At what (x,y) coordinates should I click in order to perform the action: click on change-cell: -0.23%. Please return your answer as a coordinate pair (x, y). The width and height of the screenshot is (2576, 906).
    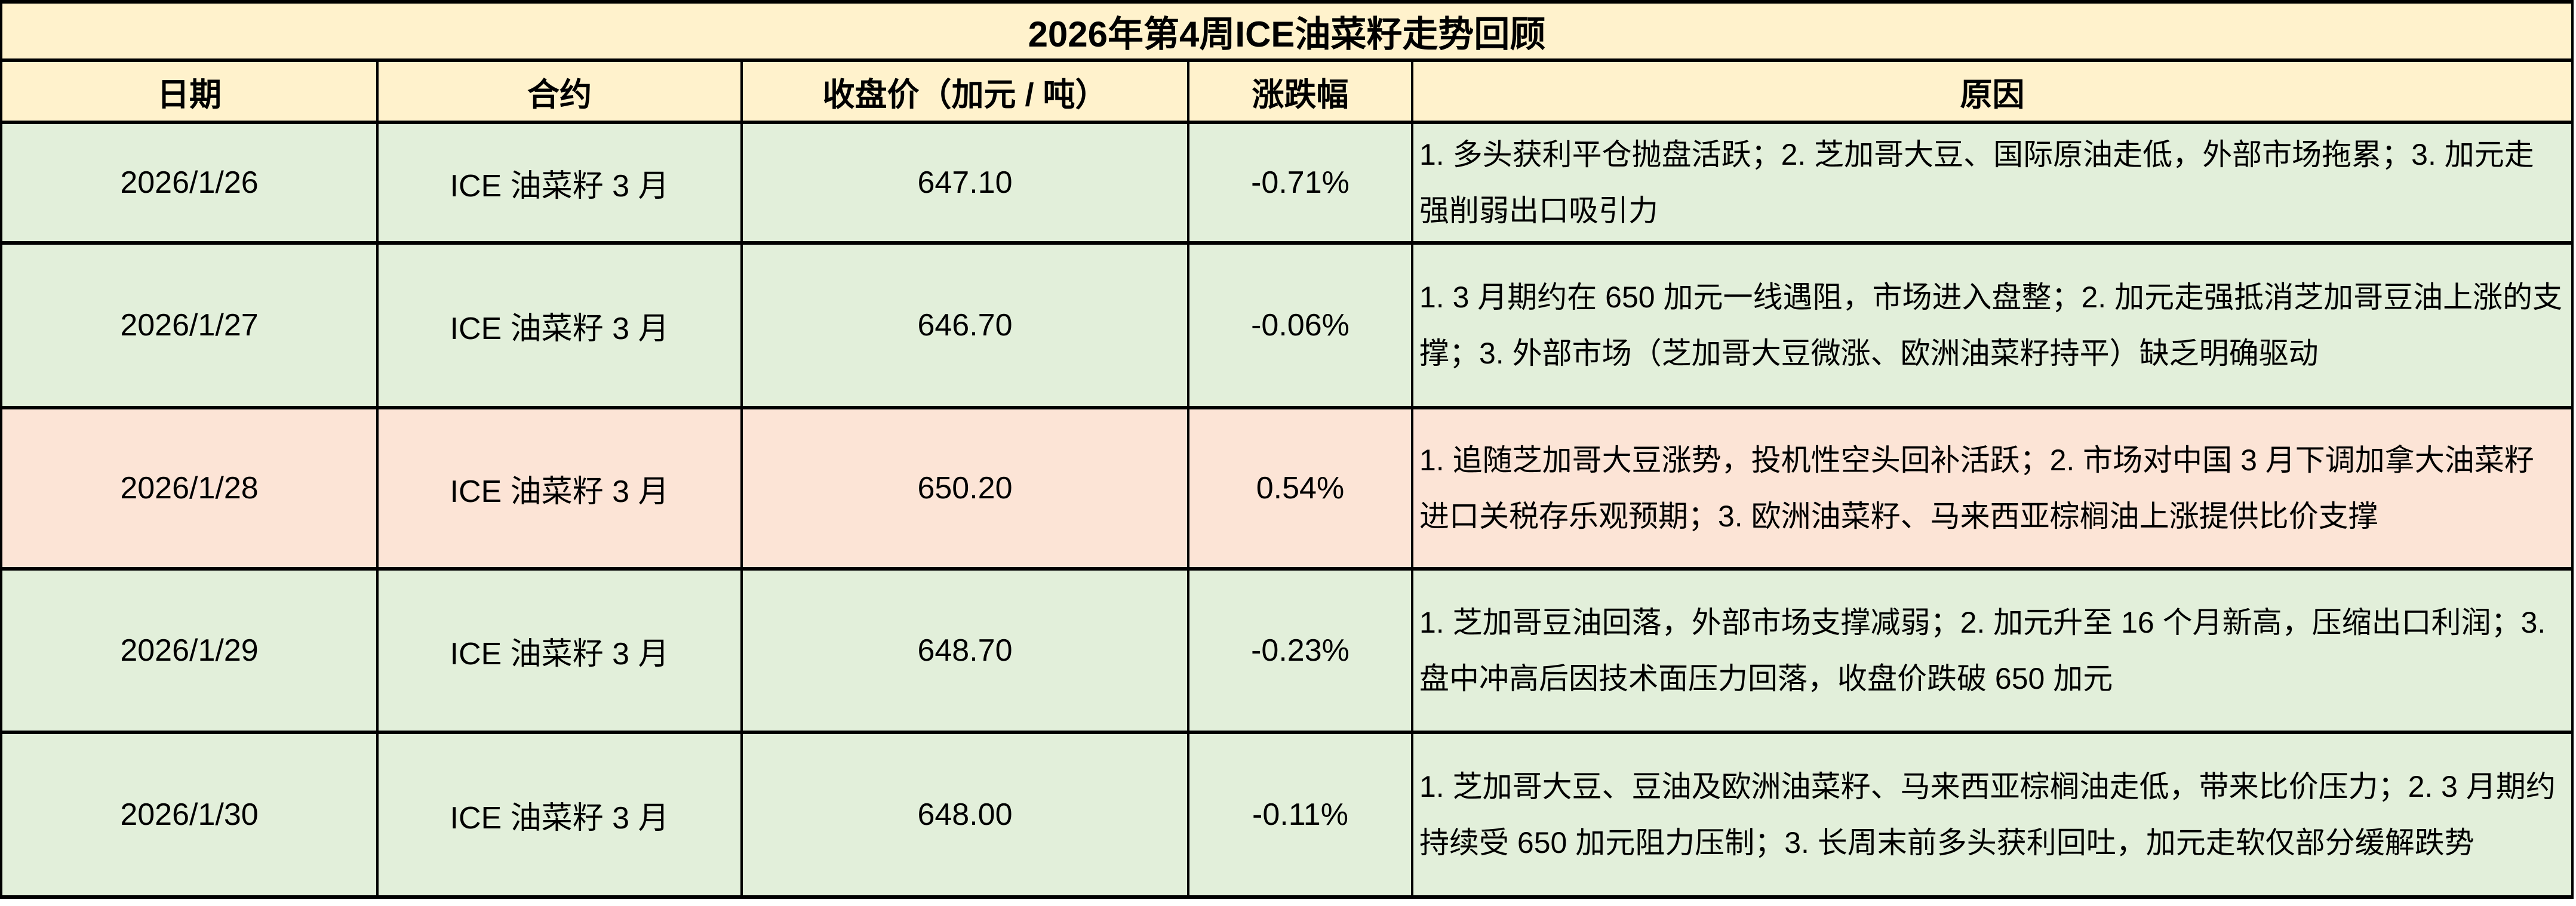
    Looking at the image, I should click on (1300, 650).